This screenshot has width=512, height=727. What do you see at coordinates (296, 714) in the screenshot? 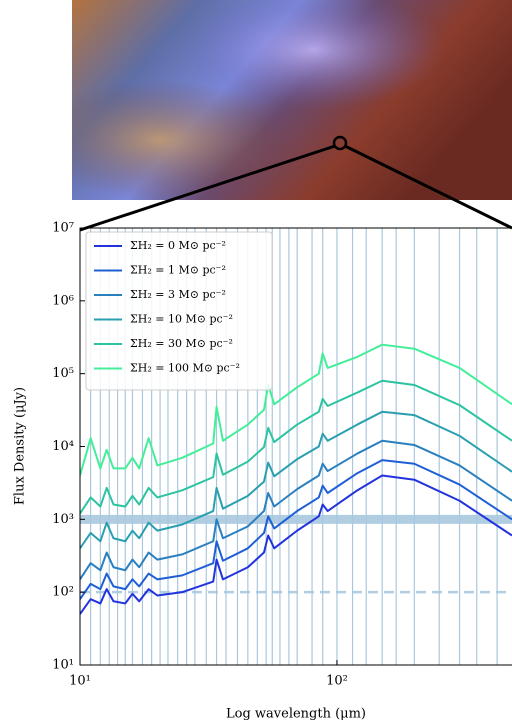
I see `x-axis-label: Log wavelength (μm)` at bounding box center [296, 714].